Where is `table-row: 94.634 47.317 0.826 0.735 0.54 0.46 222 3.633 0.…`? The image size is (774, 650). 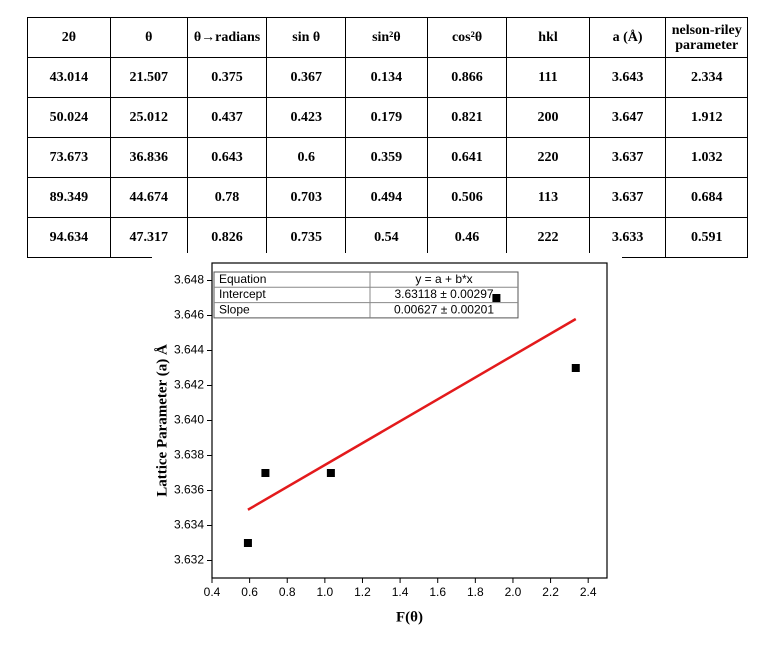 table-row: 94.634 47.317 0.826 0.735 0.54 0.46 222 3.633 0.… is located at coordinates (387, 237).